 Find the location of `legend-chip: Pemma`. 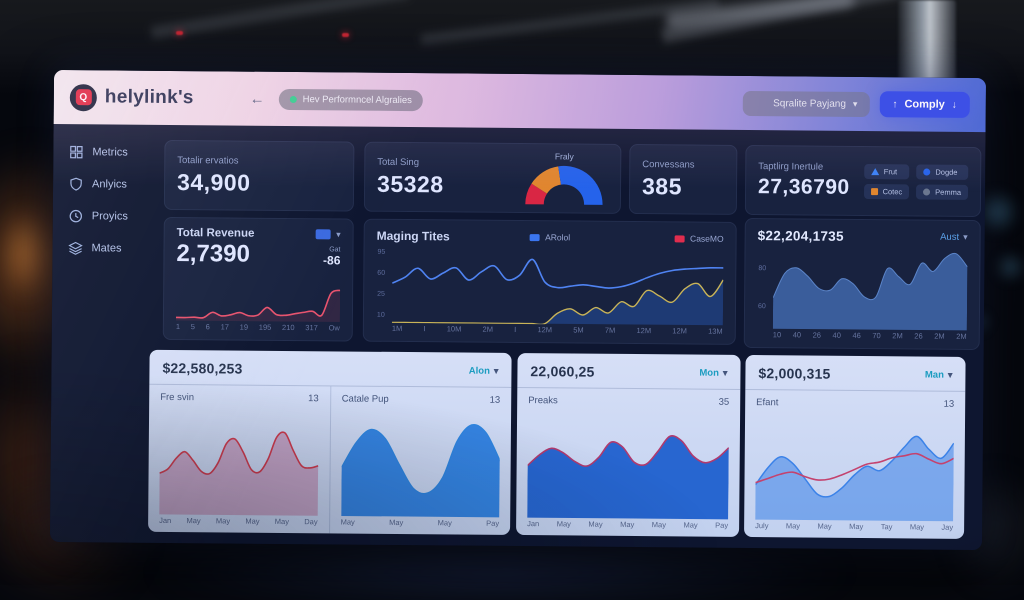

legend-chip: Pemma is located at coordinates (942, 191).